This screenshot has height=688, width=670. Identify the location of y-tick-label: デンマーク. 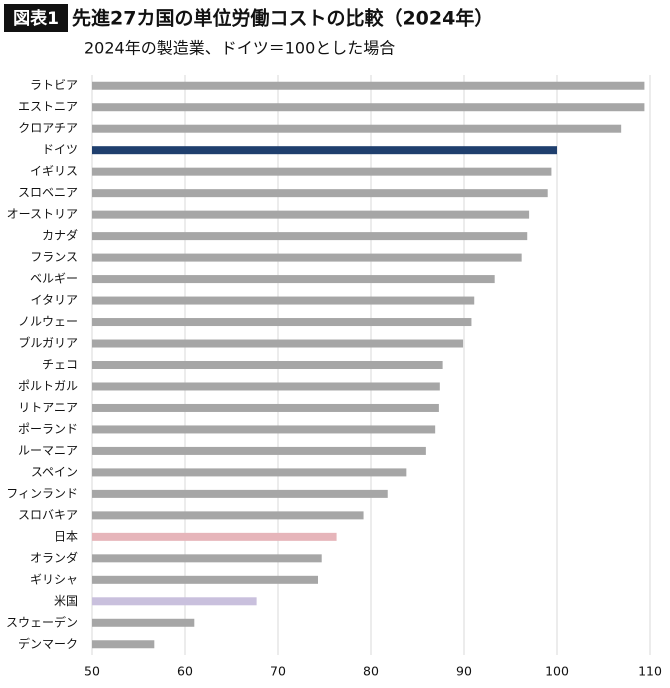
(48, 643).